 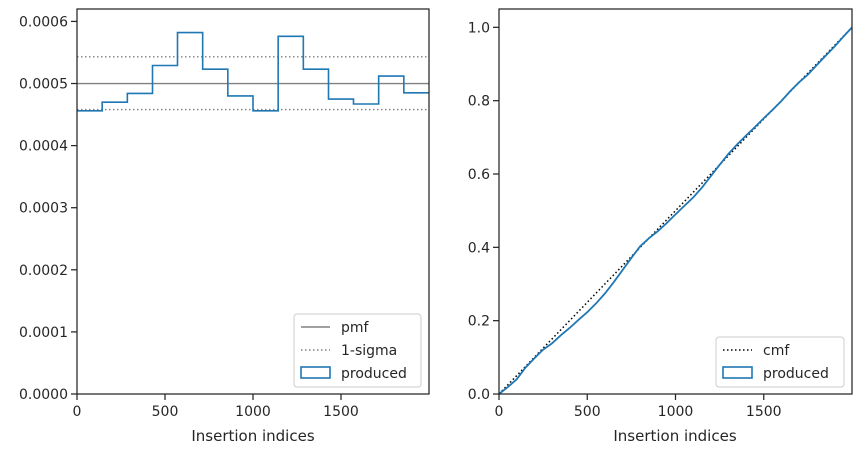 What do you see at coordinates (43, 333) in the screenshot?
I see `y-tick-label: 0.0001` at bounding box center [43, 333].